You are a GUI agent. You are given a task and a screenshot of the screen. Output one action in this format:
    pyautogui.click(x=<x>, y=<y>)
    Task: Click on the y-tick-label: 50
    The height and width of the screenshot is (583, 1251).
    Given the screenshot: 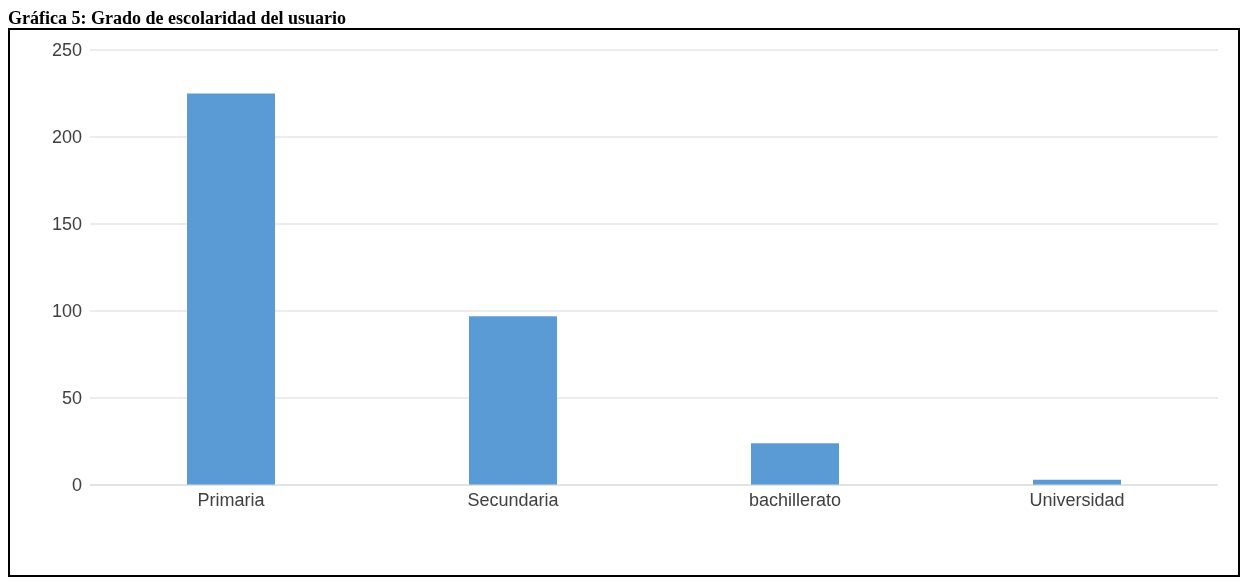 What is the action you would take?
    pyautogui.click(x=71, y=398)
    